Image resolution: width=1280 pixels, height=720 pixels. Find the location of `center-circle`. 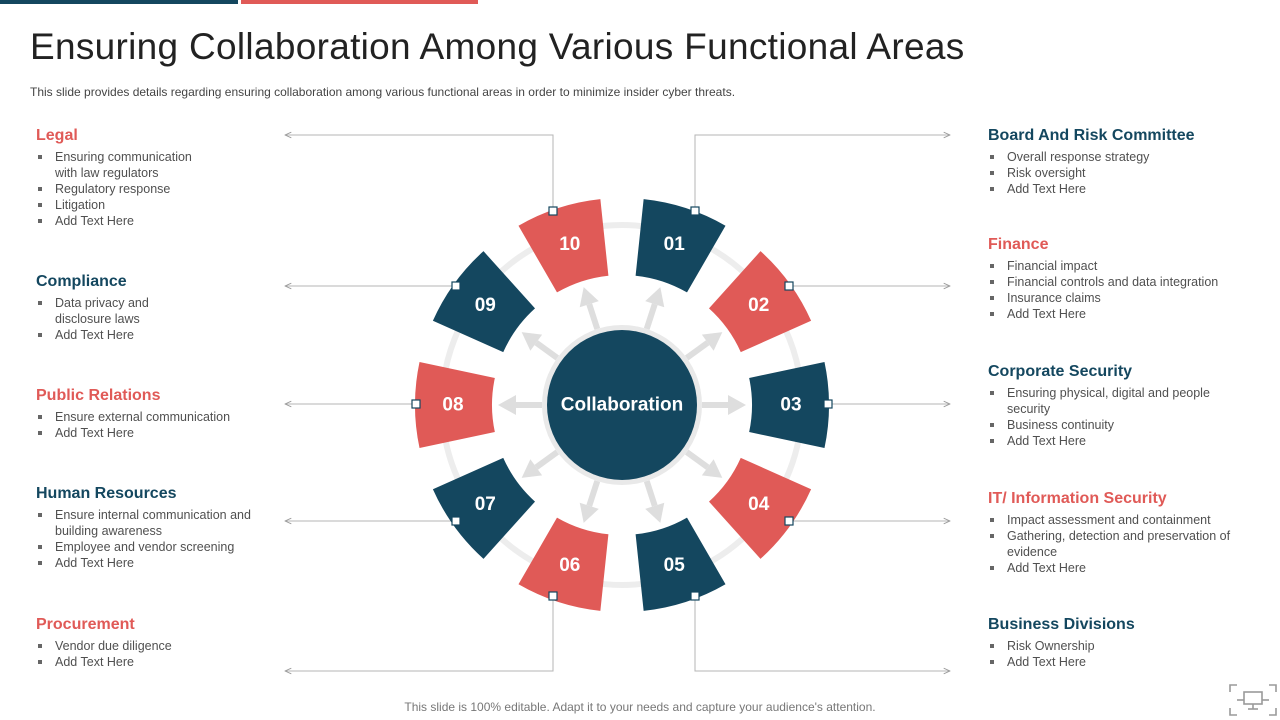

center-circle is located at coordinates (622, 405).